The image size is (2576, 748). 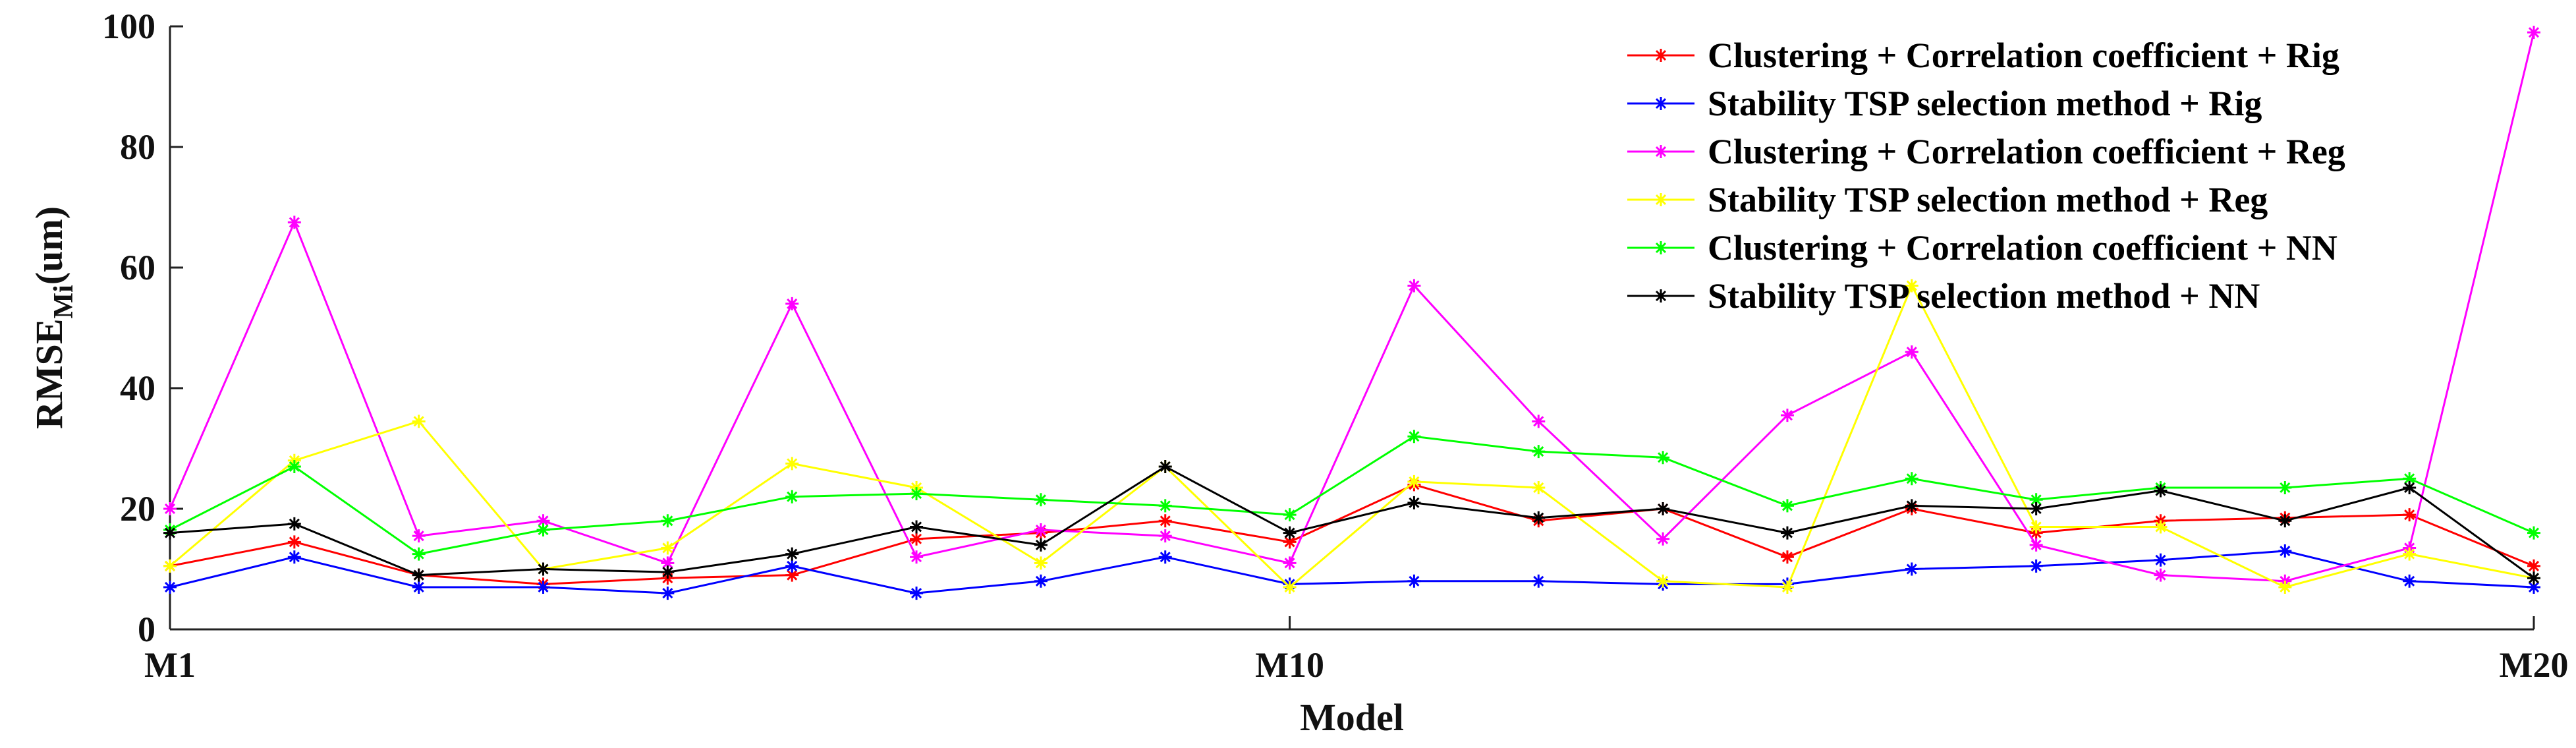 I want to click on x-tick-label: M1, so click(x=170, y=665).